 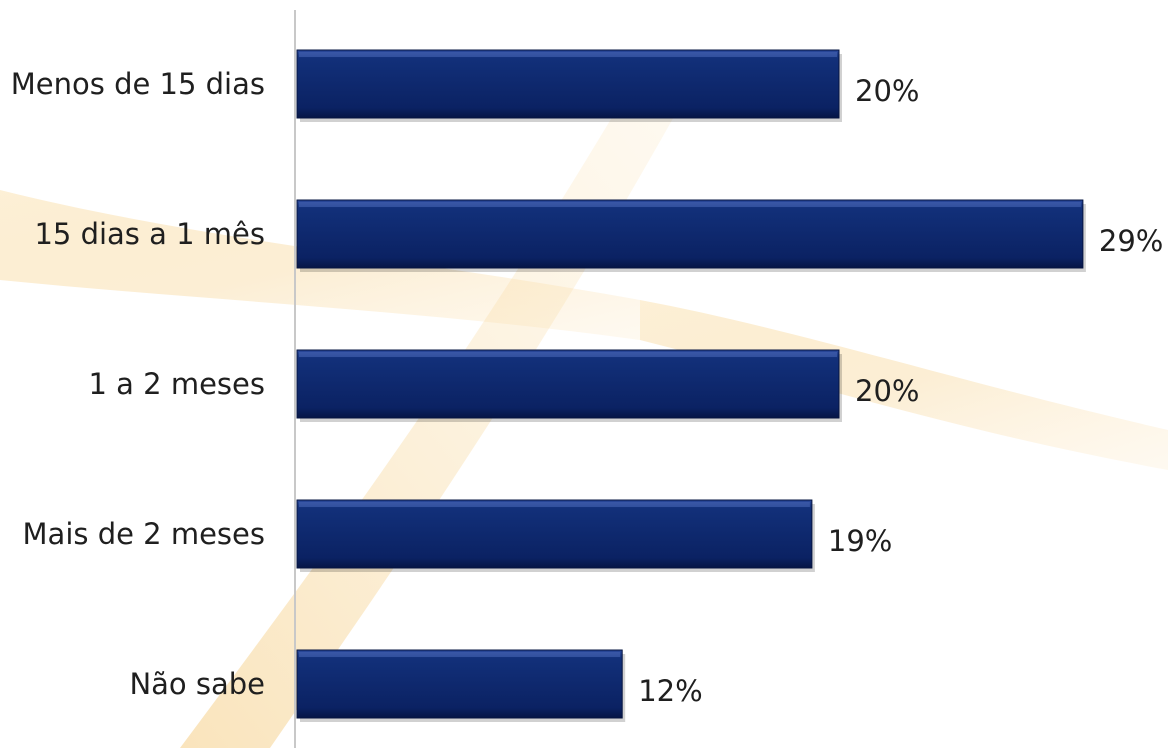 What do you see at coordinates (860, 541) in the screenshot?
I see `value-label: 19%` at bounding box center [860, 541].